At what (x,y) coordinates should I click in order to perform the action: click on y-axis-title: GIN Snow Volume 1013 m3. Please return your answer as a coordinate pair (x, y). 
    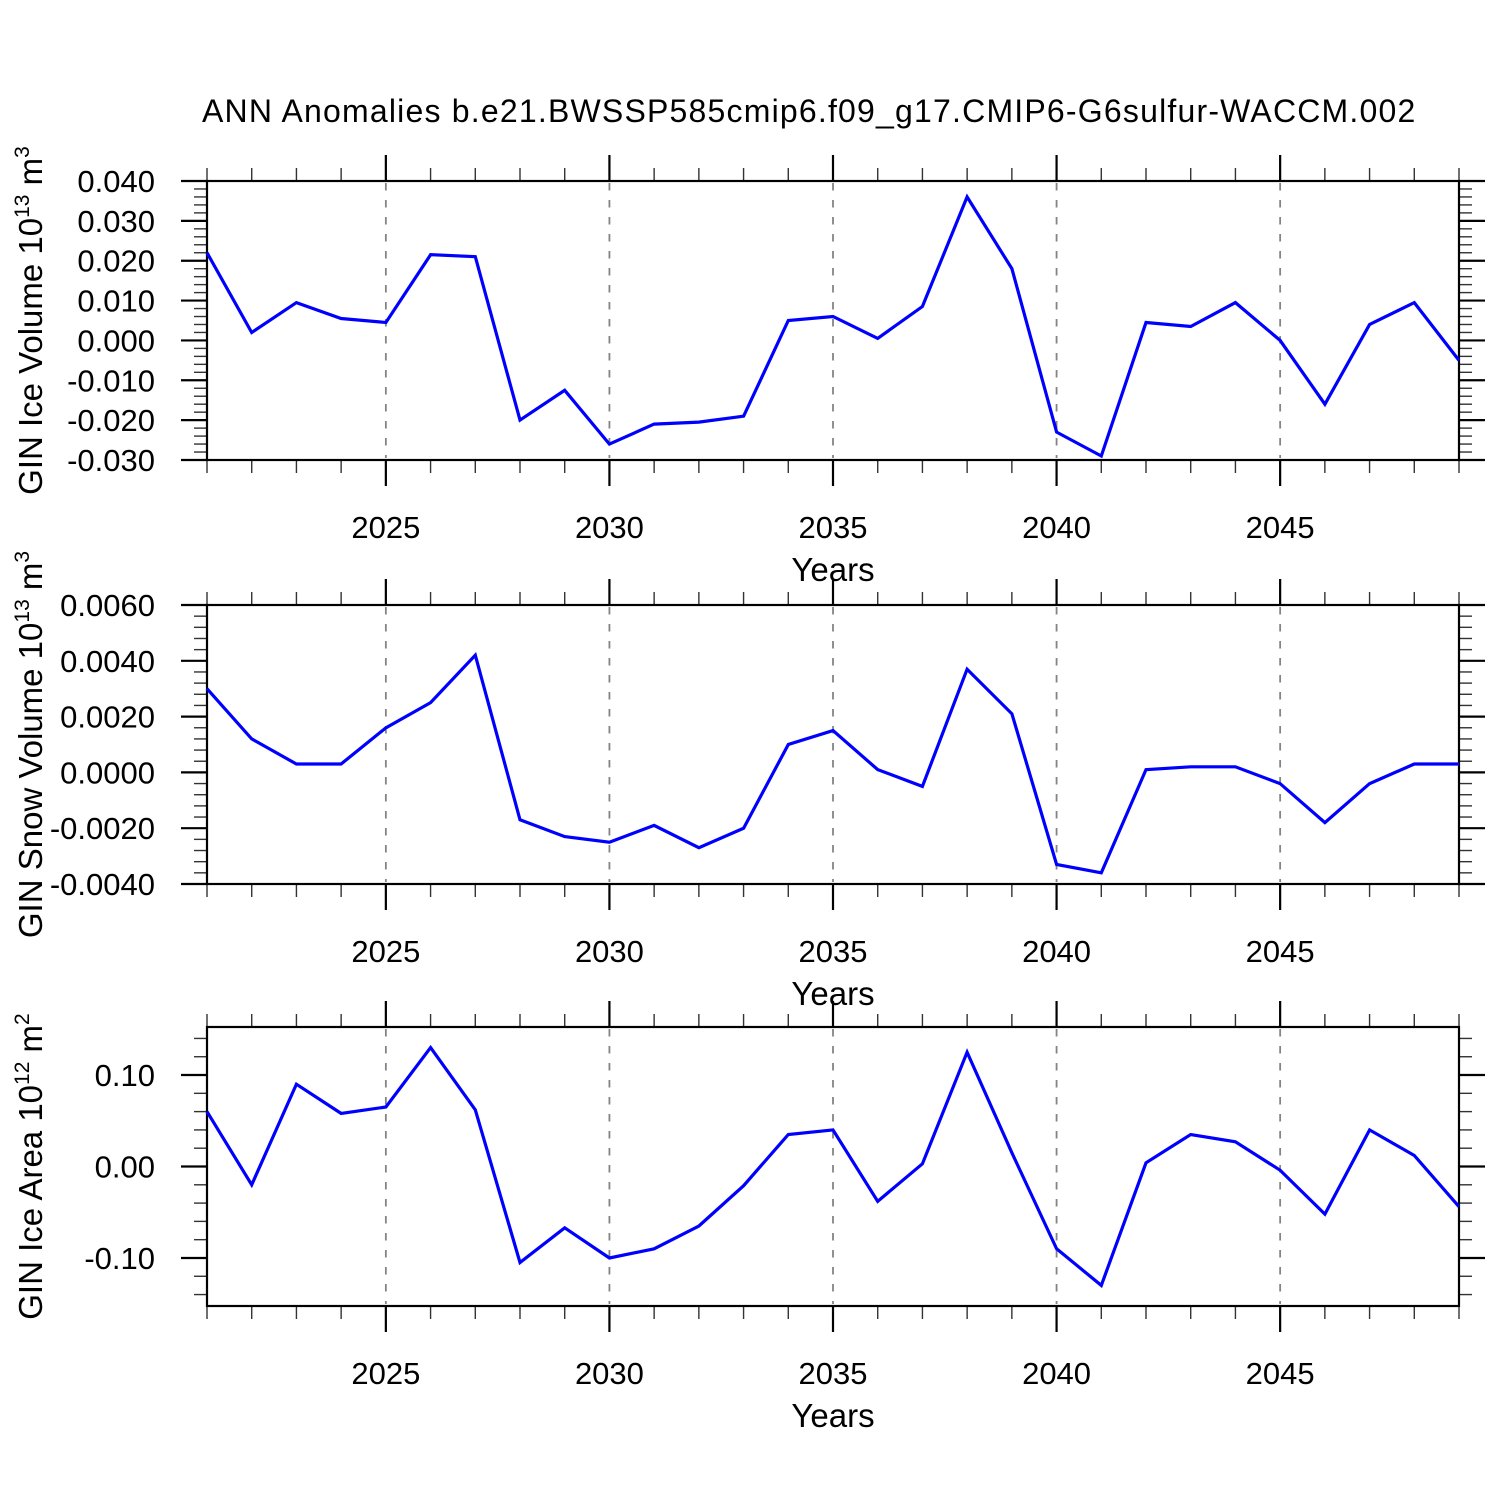
    Looking at the image, I should click on (30, 744).